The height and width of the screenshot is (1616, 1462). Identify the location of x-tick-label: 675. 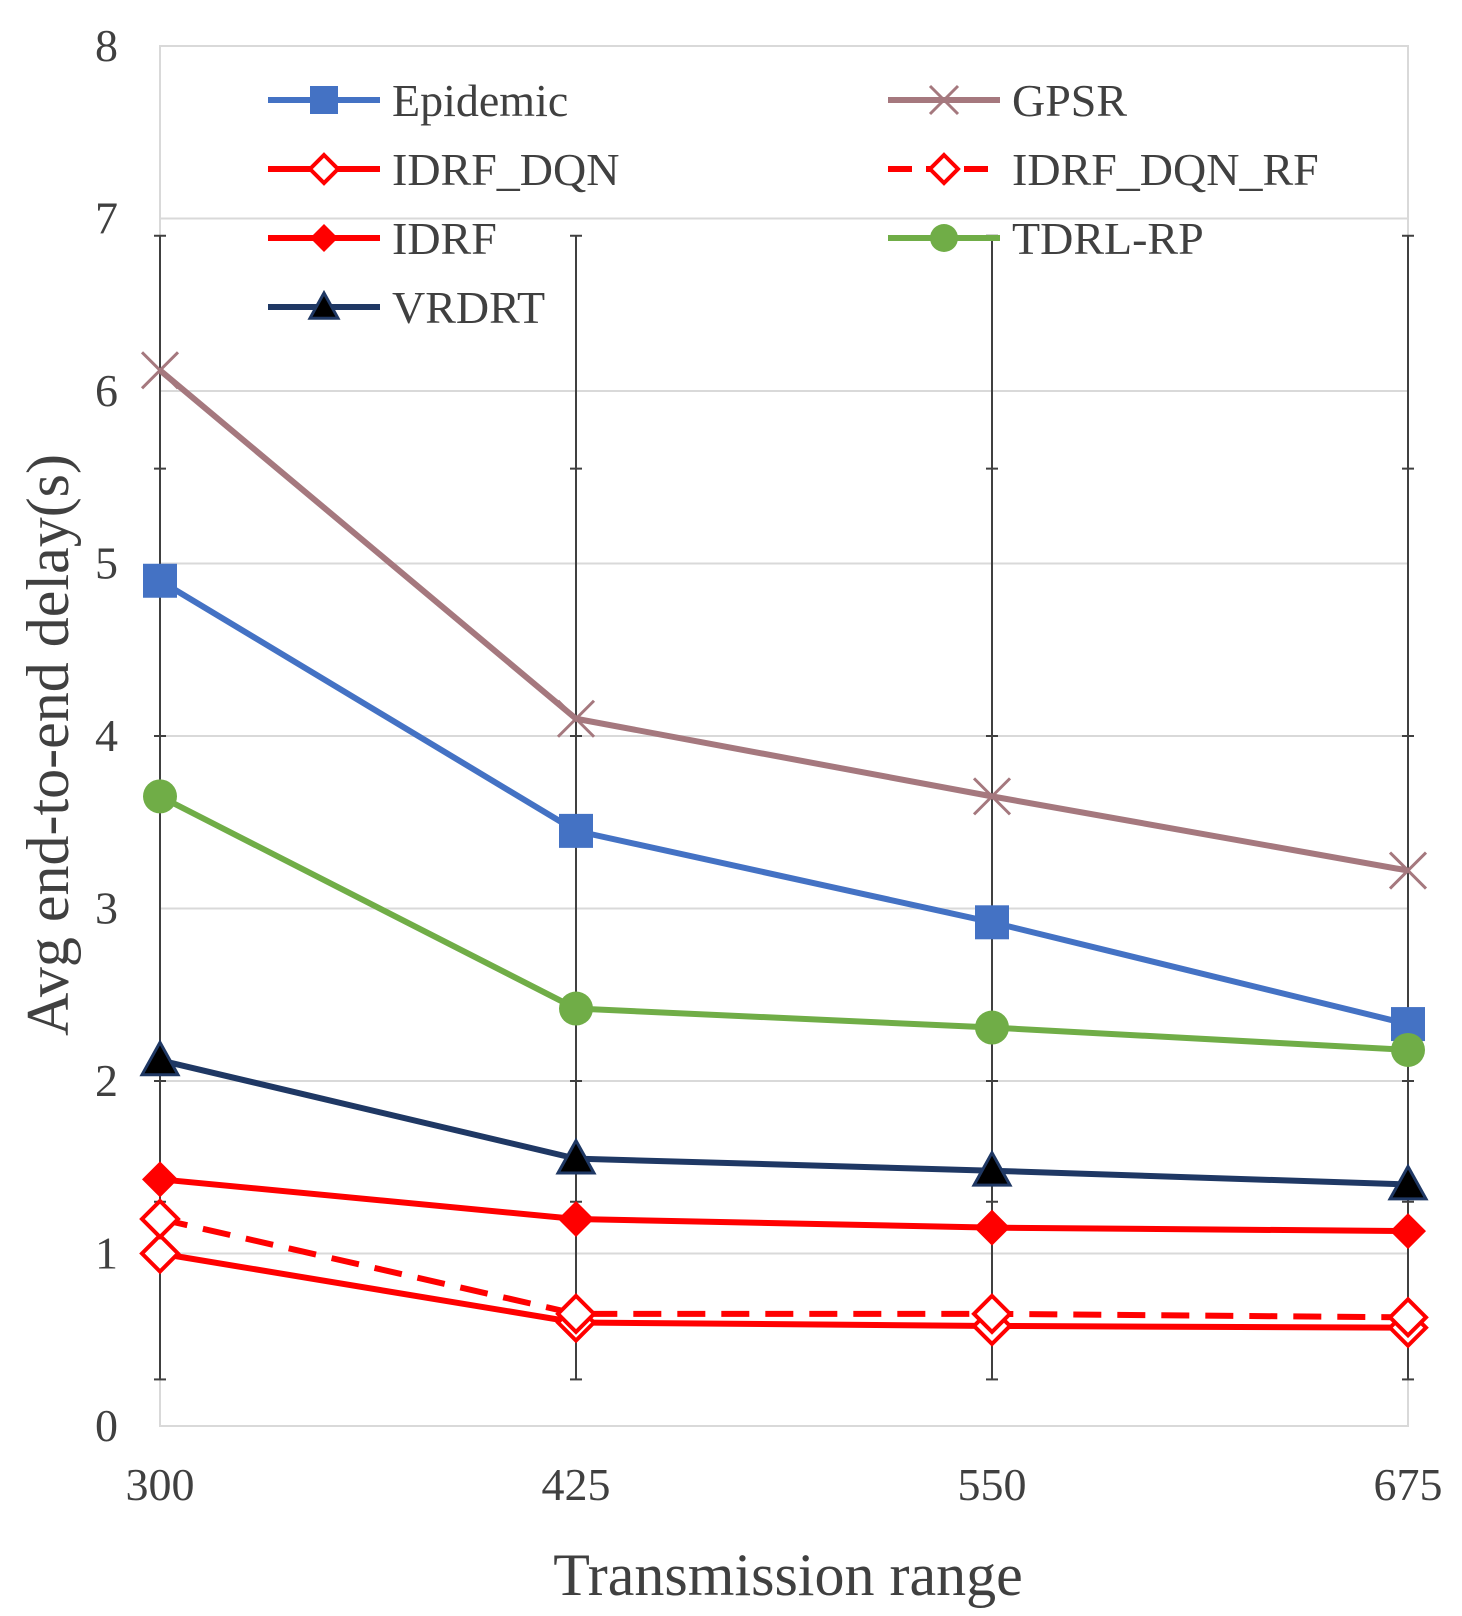
(1408, 1484).